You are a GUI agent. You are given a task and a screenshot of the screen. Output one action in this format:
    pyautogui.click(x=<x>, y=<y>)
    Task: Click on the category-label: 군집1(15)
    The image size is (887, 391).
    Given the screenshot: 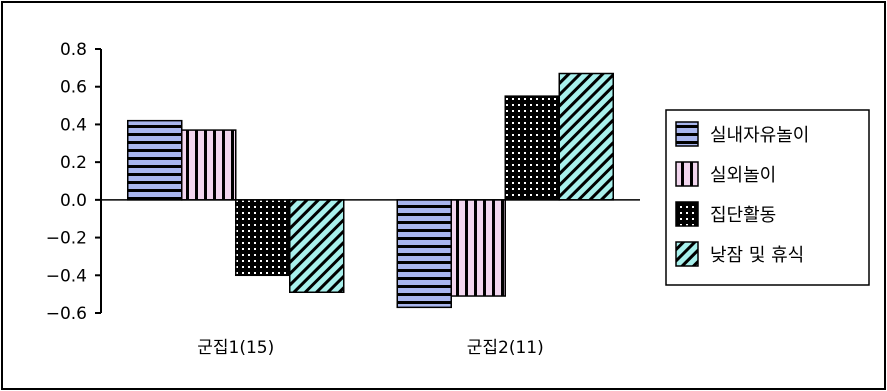 What is the action you would take?
    pyautogui.click(x=235, y=348)
    